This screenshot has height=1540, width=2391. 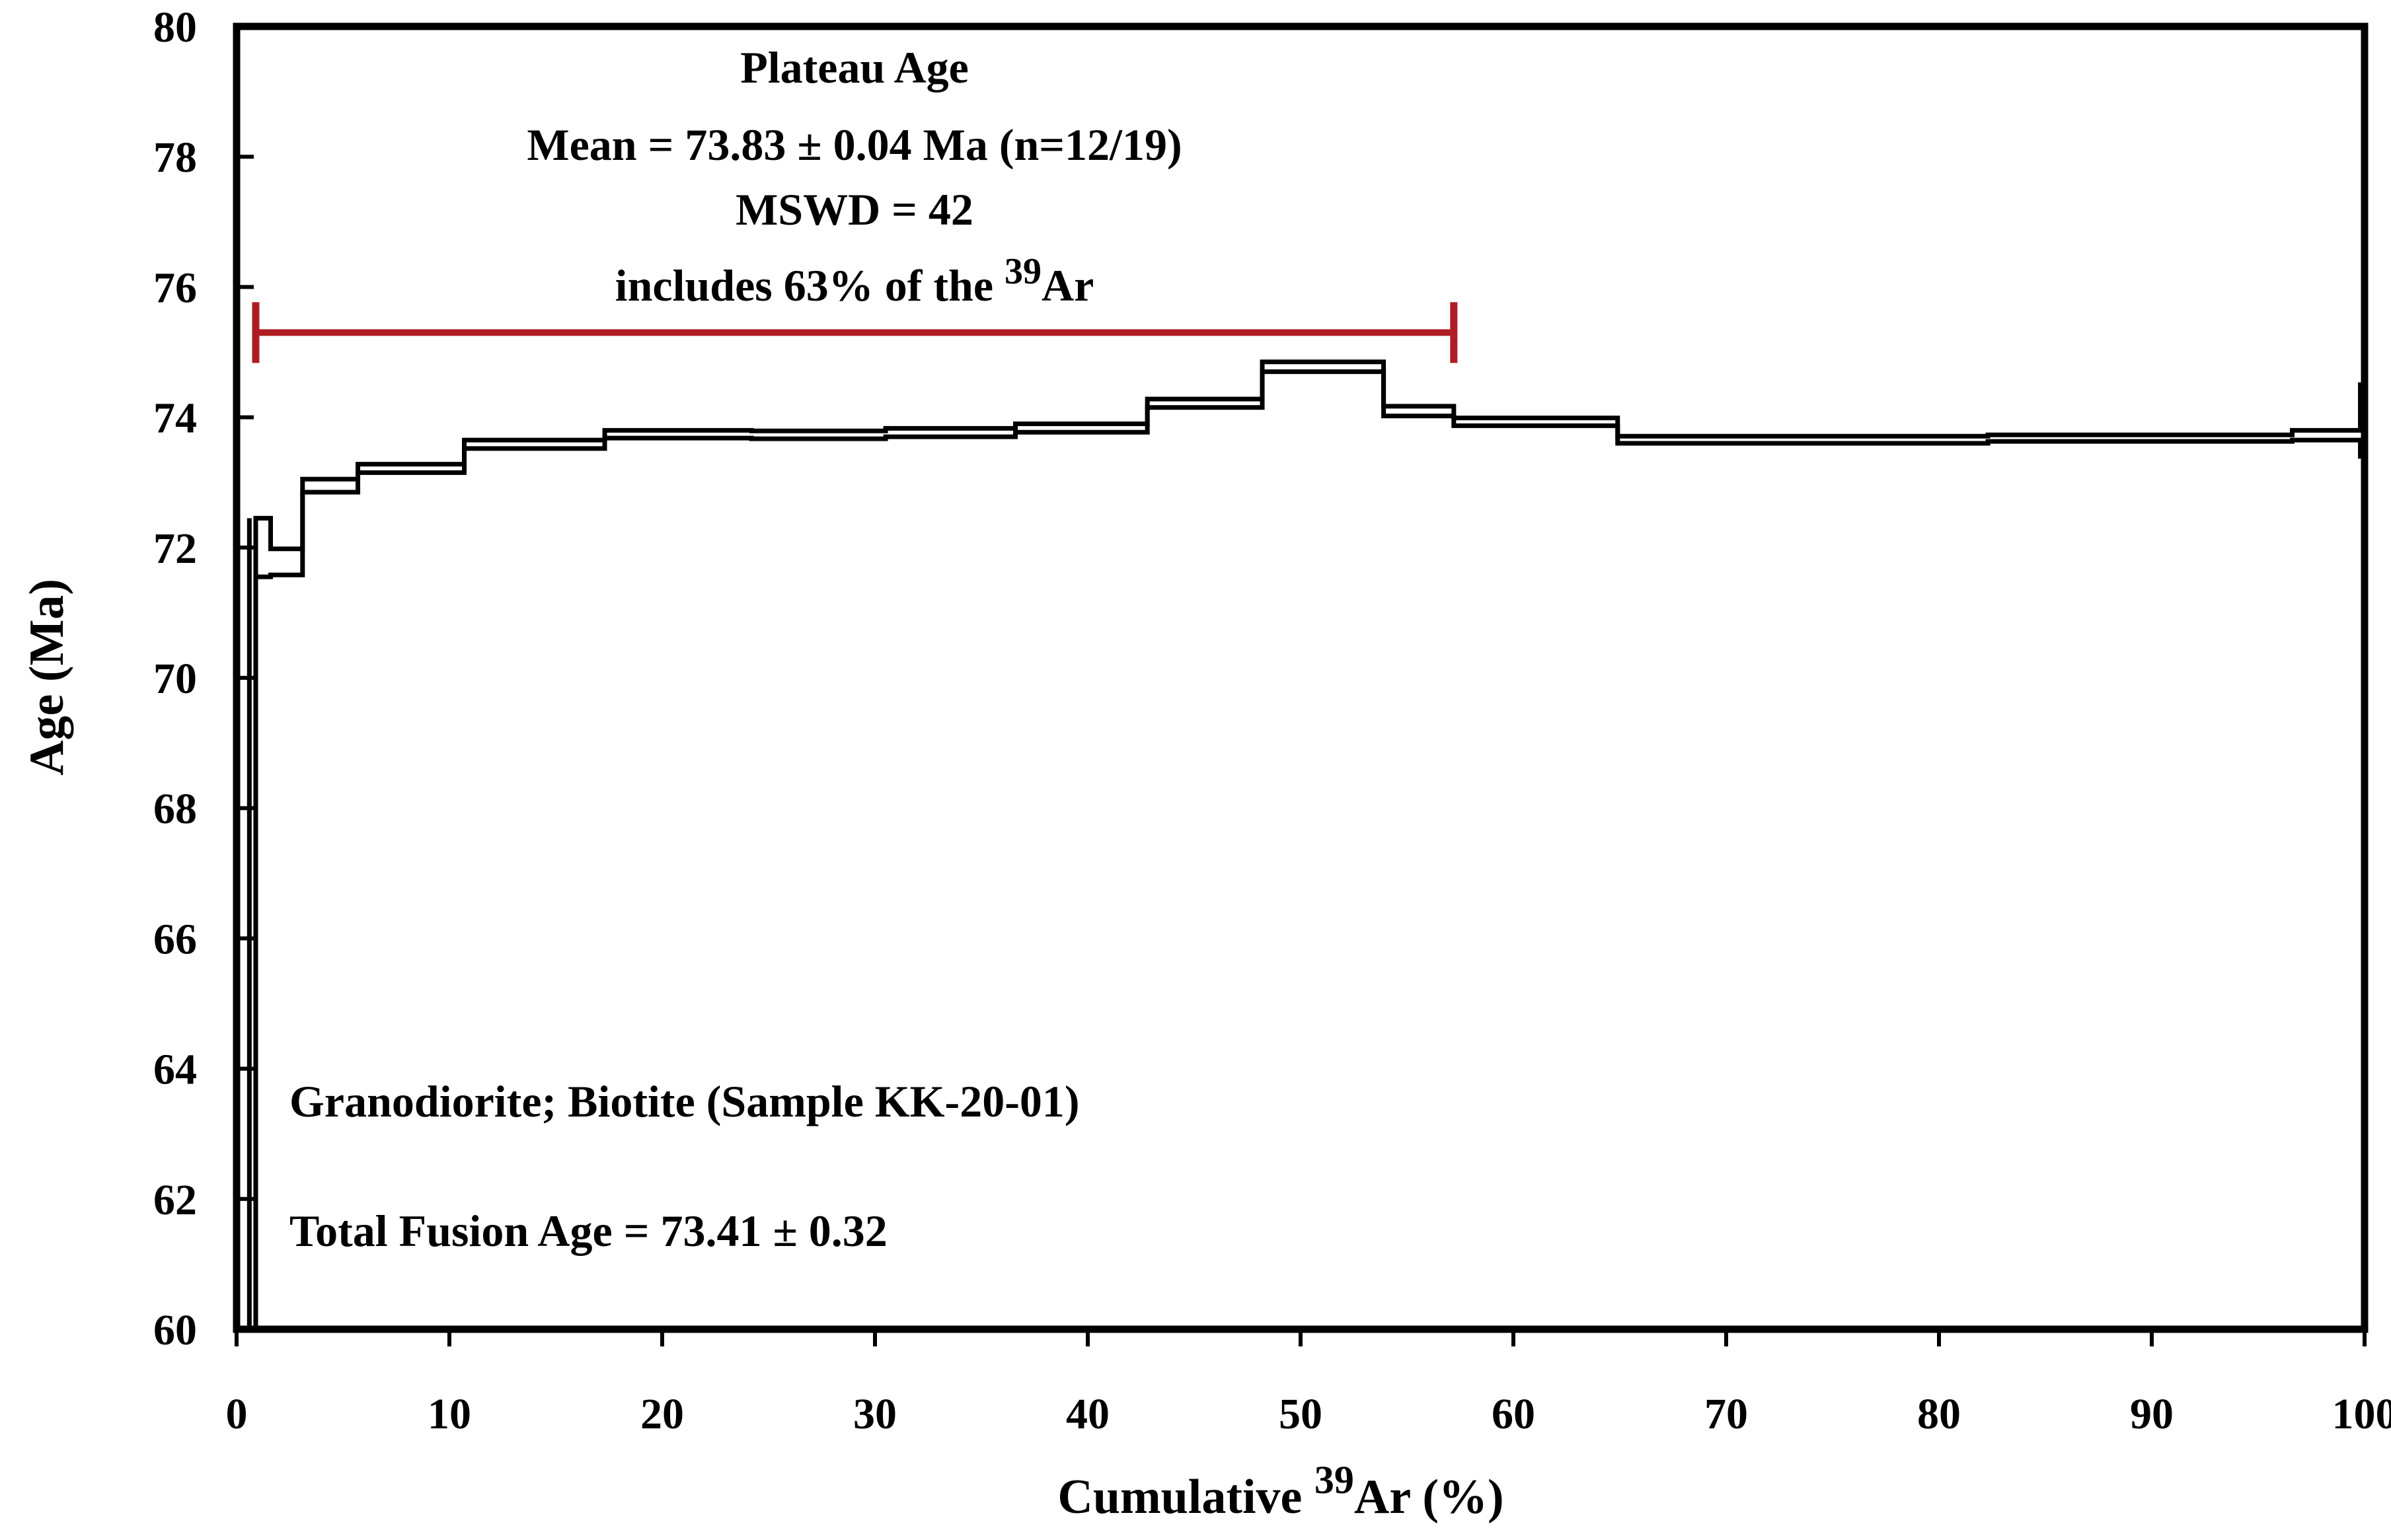 What do you see at coordinates (1726, 1414) in the screenshot?
I see `x-tick-label: 70` at bounding box center [1726, 1414].